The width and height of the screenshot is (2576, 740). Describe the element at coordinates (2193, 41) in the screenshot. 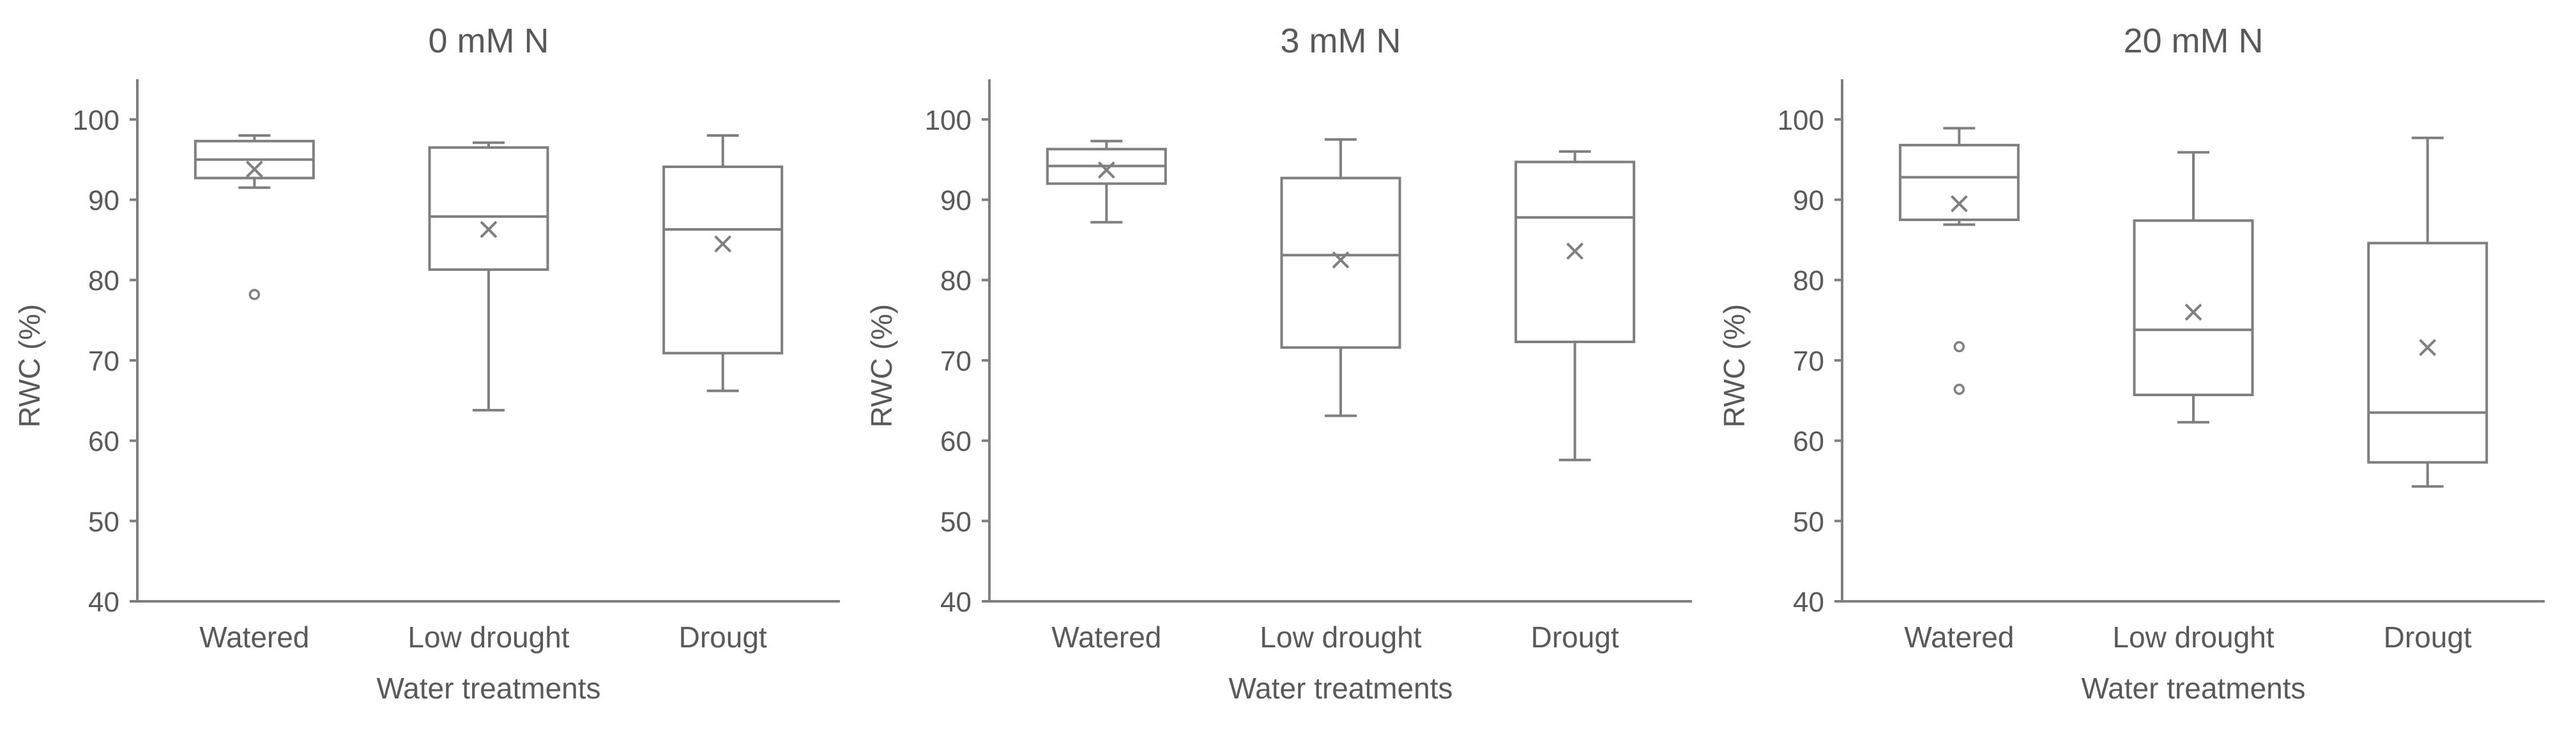

I see `chart-title: 20 mM N` at that location.